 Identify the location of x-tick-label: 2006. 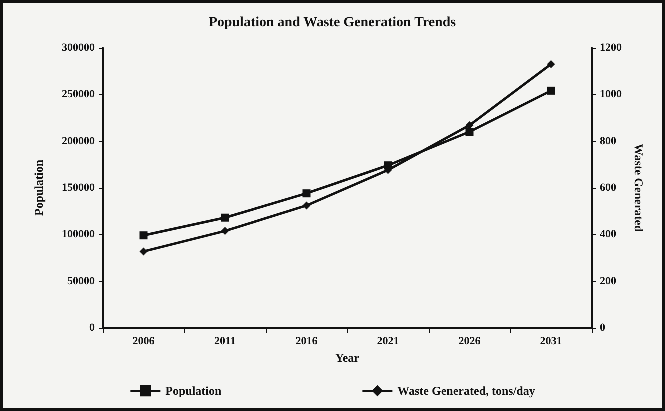
(144, 342).